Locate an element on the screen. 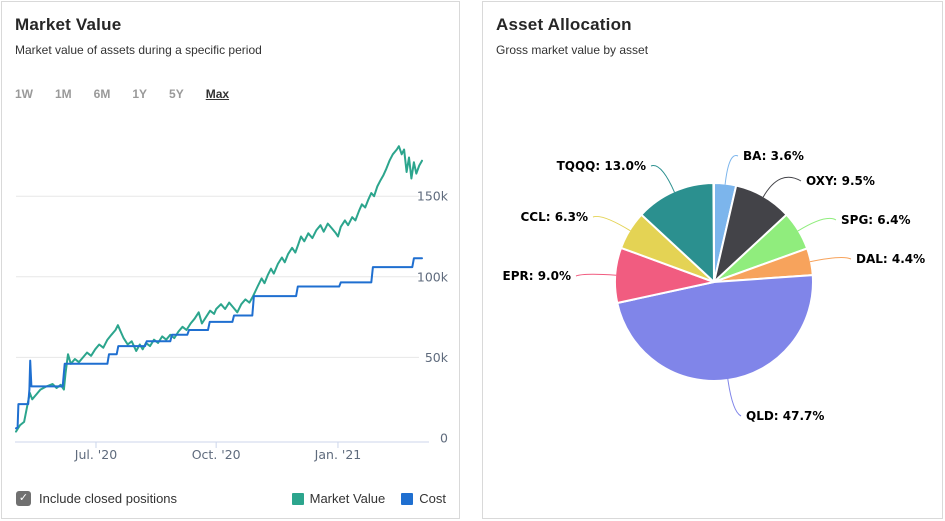  checkbox-icon: ✓ is located at coordinates (23, 498).